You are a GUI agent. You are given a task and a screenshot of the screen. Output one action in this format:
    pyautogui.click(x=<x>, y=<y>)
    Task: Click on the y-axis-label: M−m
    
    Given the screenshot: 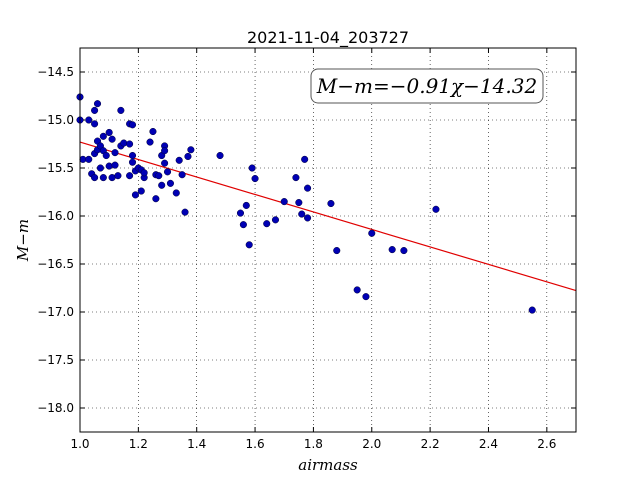 What is the action you would take?
    pyautogui.click(x=23, y=240)
    